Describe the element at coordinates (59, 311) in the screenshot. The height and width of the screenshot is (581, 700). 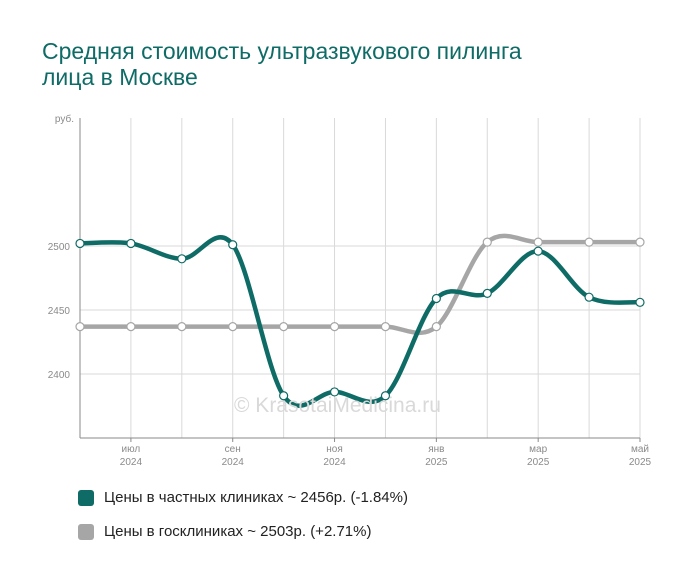
I see `y-tick-label: 2450` at that location.